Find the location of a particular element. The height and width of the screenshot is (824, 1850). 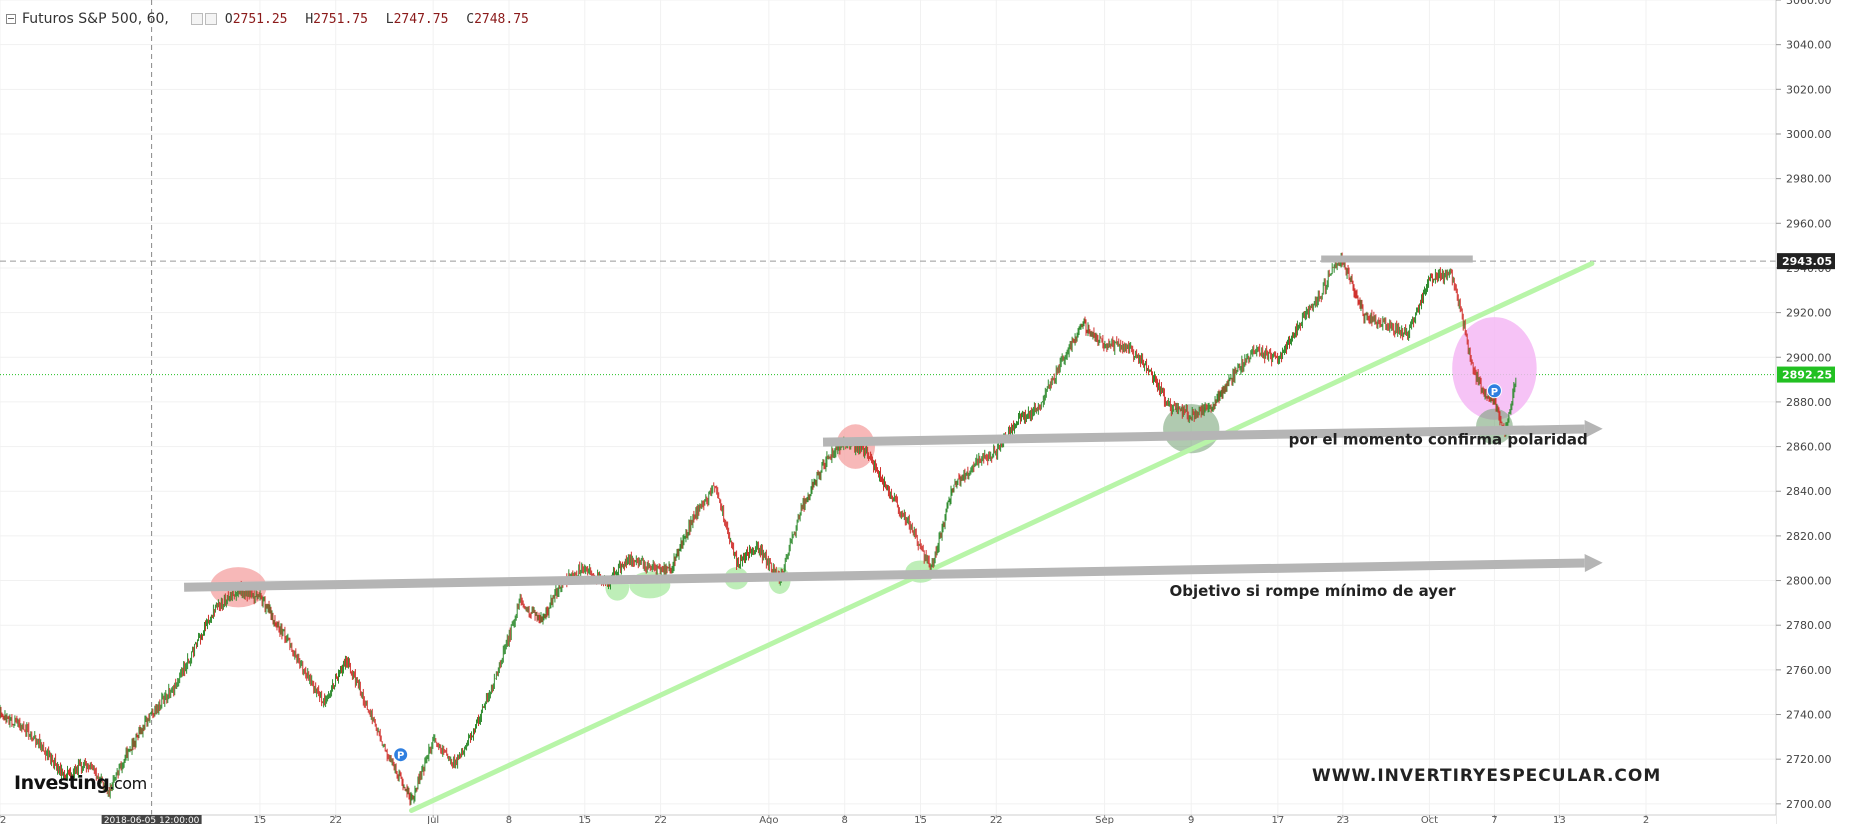

x-tick-label: Jul is located at coordinates (432, 819).